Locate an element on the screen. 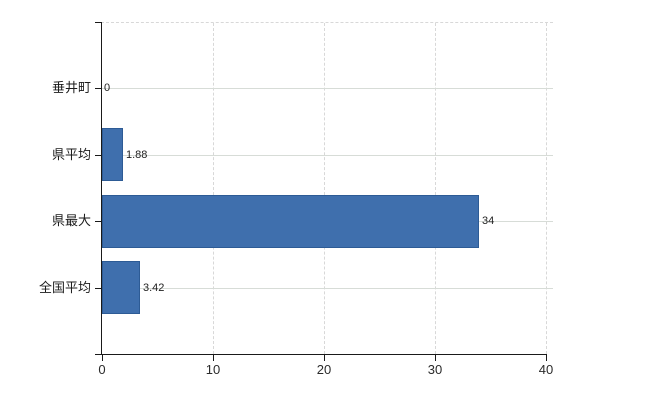  x-tick-label: 30 is located at coordinates (435, 369).